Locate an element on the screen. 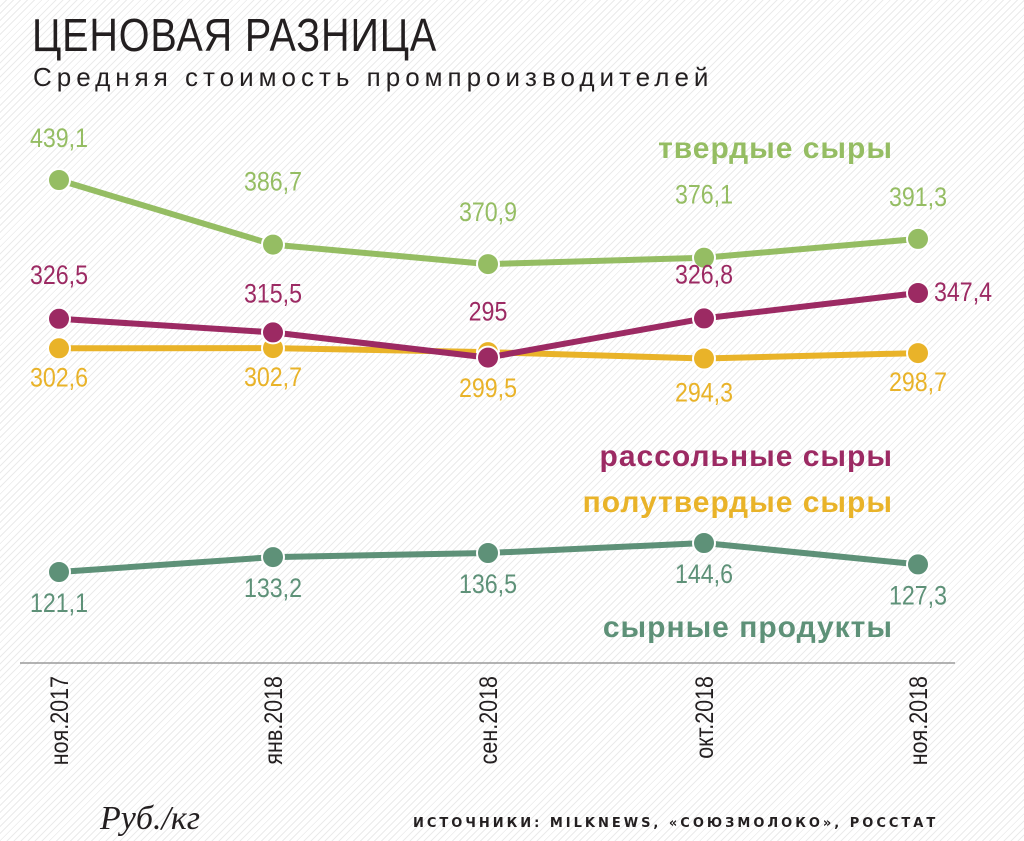  series-рассольные-сыры is located at coordinates (488, 325).